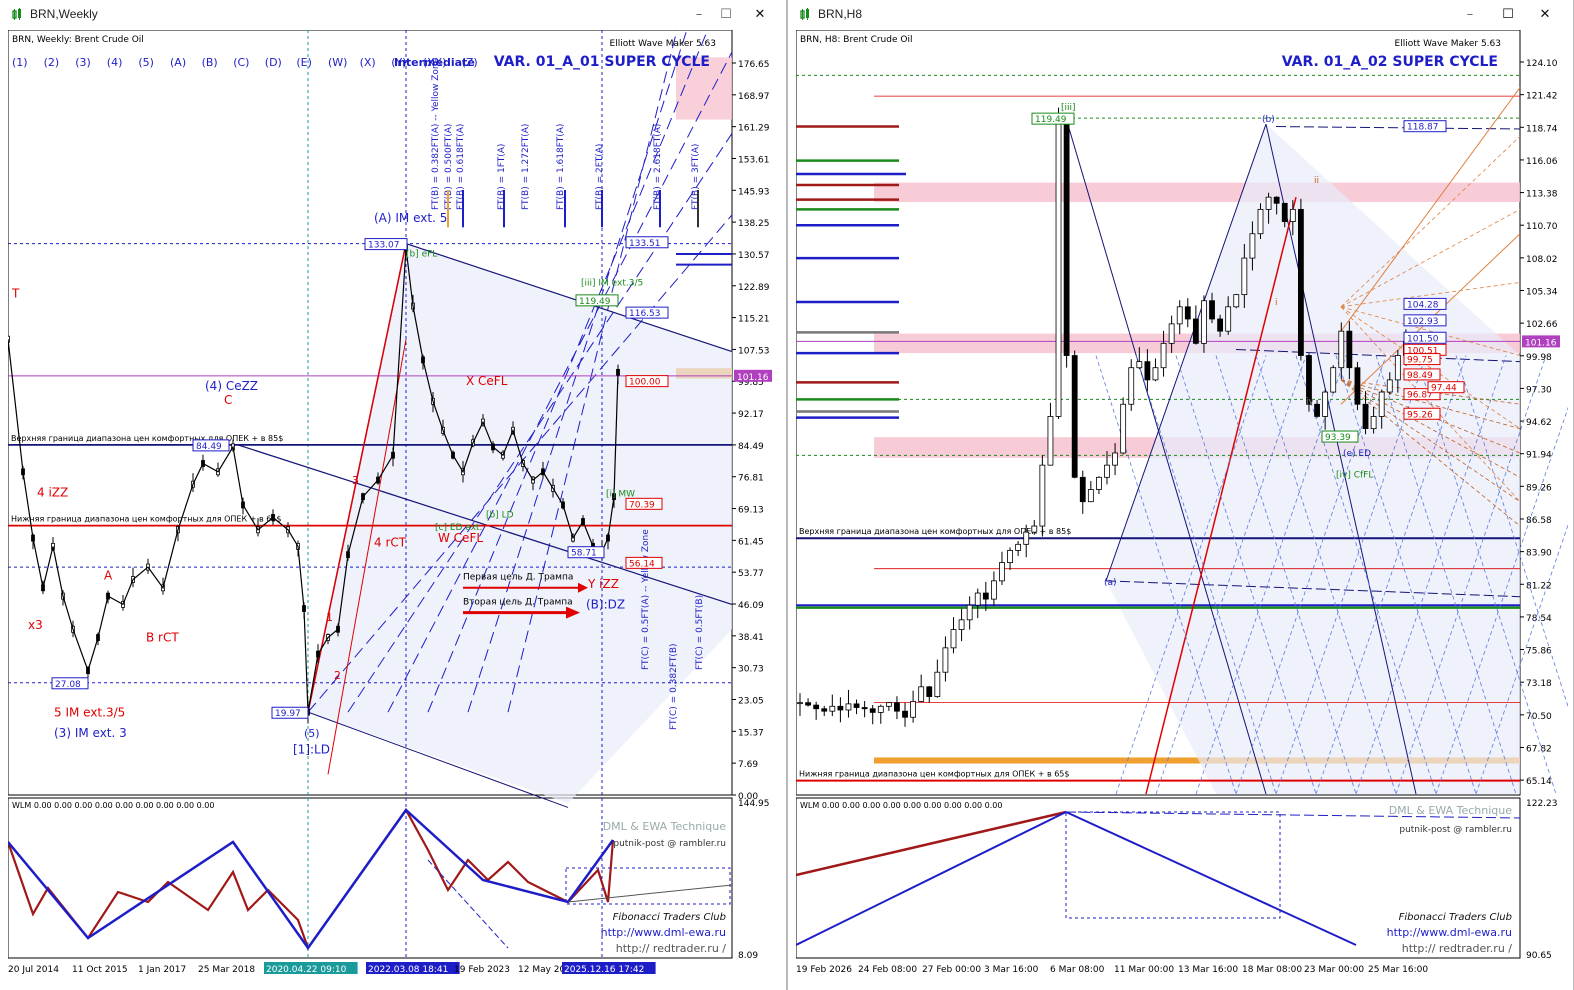 This screenshot has height=990, width=1574. I want to click on wave-degree-button: (XX), so click(435, 62).